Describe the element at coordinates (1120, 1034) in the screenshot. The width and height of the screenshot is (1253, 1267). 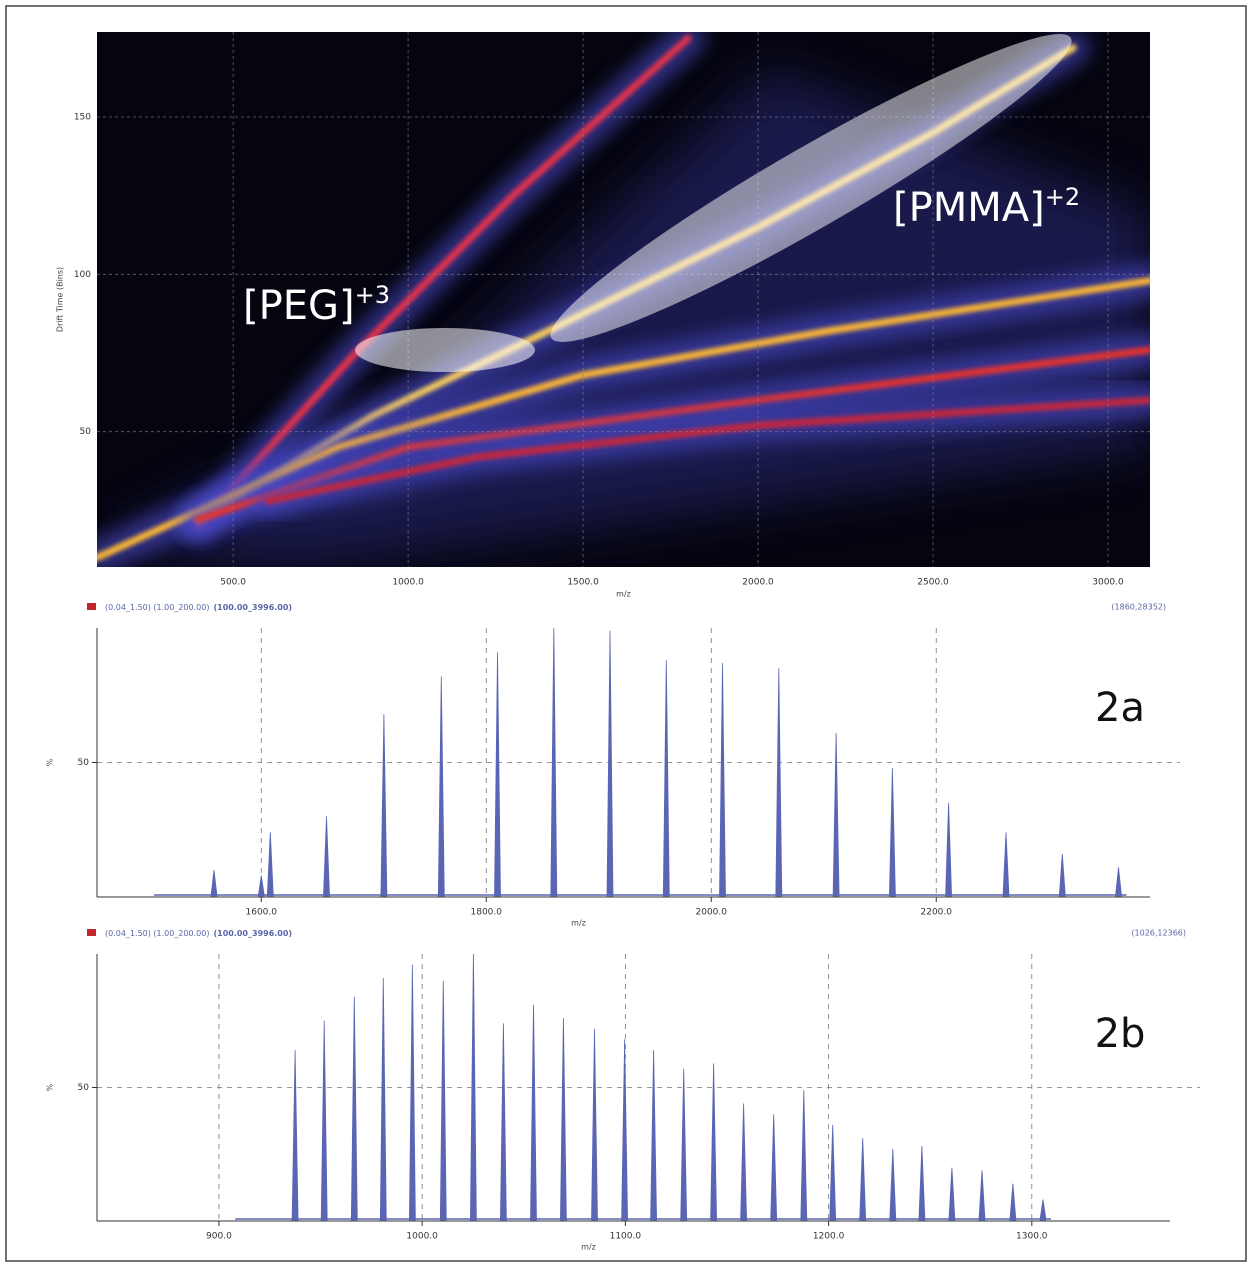
I see `panel-label: 2b` at that location.